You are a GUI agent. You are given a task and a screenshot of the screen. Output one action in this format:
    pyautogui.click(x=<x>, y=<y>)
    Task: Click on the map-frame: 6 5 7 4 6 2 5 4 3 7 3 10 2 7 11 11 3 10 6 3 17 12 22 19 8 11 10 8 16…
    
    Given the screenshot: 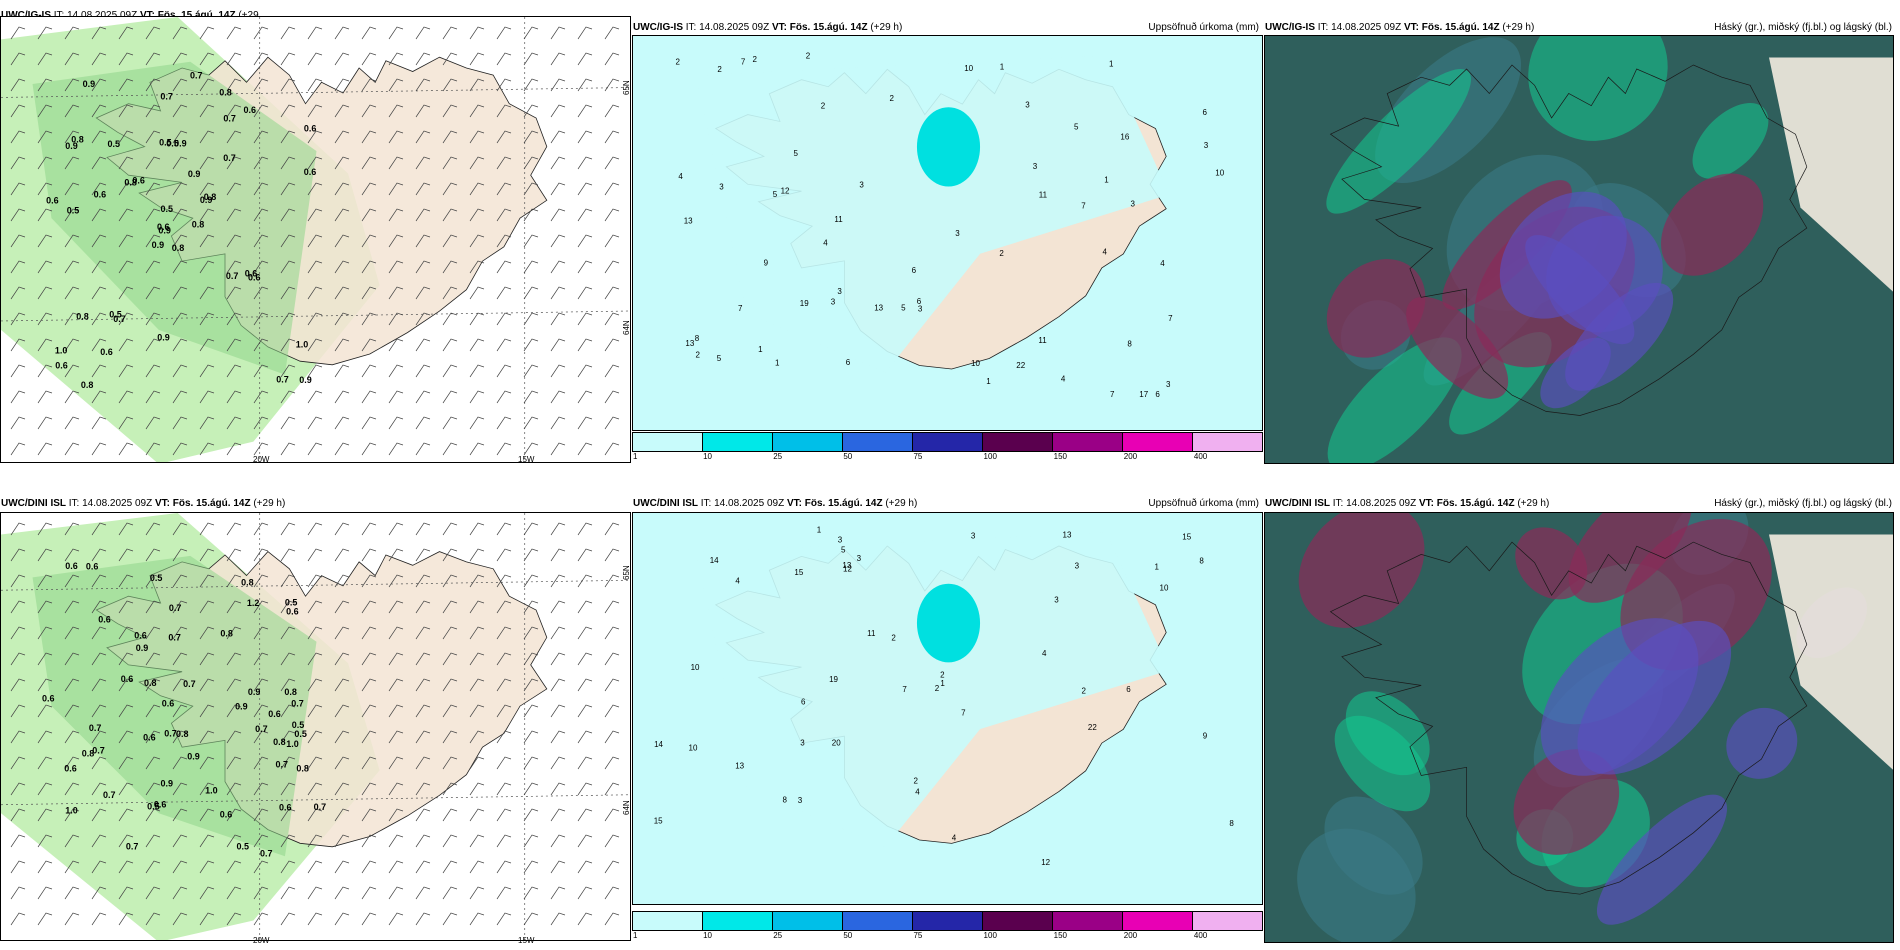 What is the action you would take?
    pyautogui.click(x=947, y=233)
    